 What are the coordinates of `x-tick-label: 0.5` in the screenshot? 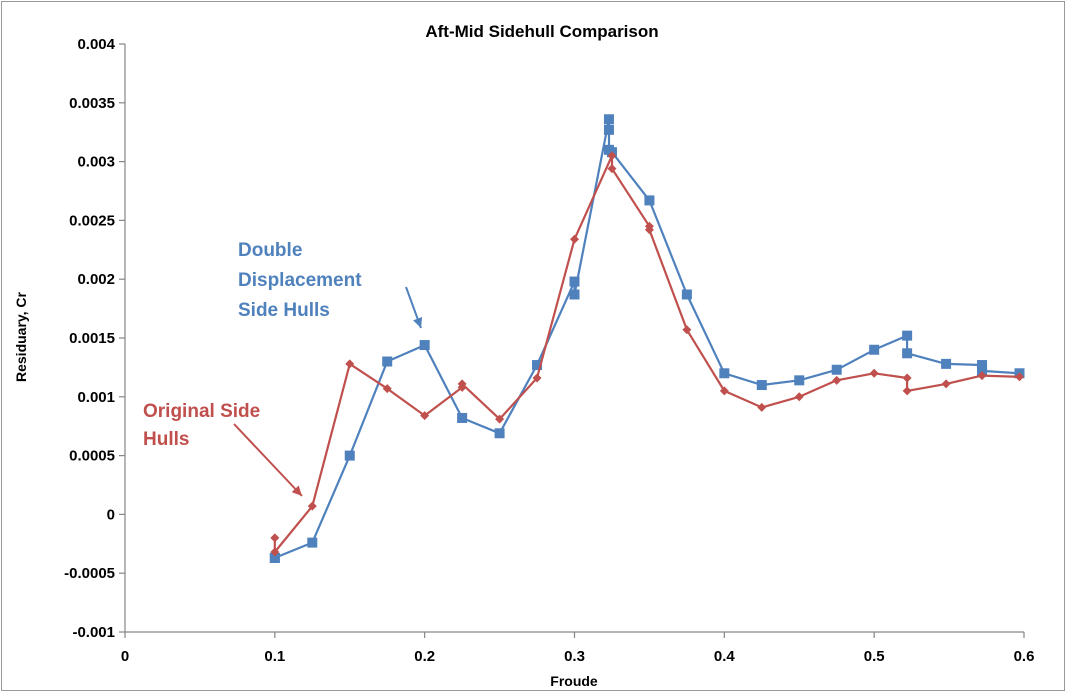 It's located at (874, 656).